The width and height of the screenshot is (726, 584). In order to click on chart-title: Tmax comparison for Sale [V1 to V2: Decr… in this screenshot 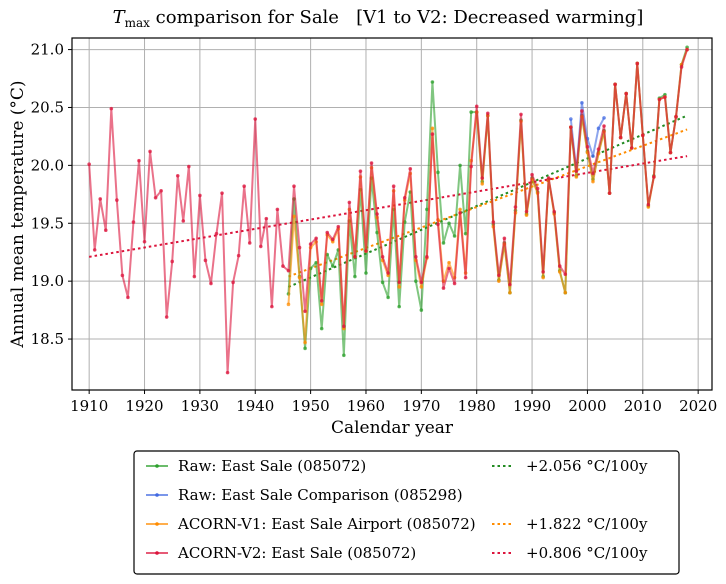, I will do `click(378, 18)`.